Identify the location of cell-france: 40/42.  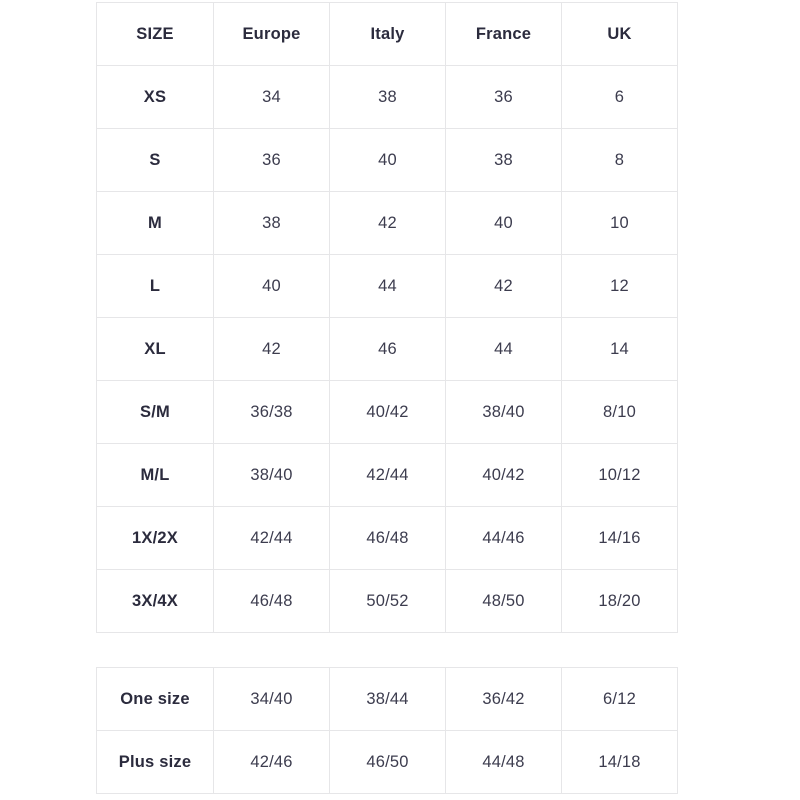
(503, 475).